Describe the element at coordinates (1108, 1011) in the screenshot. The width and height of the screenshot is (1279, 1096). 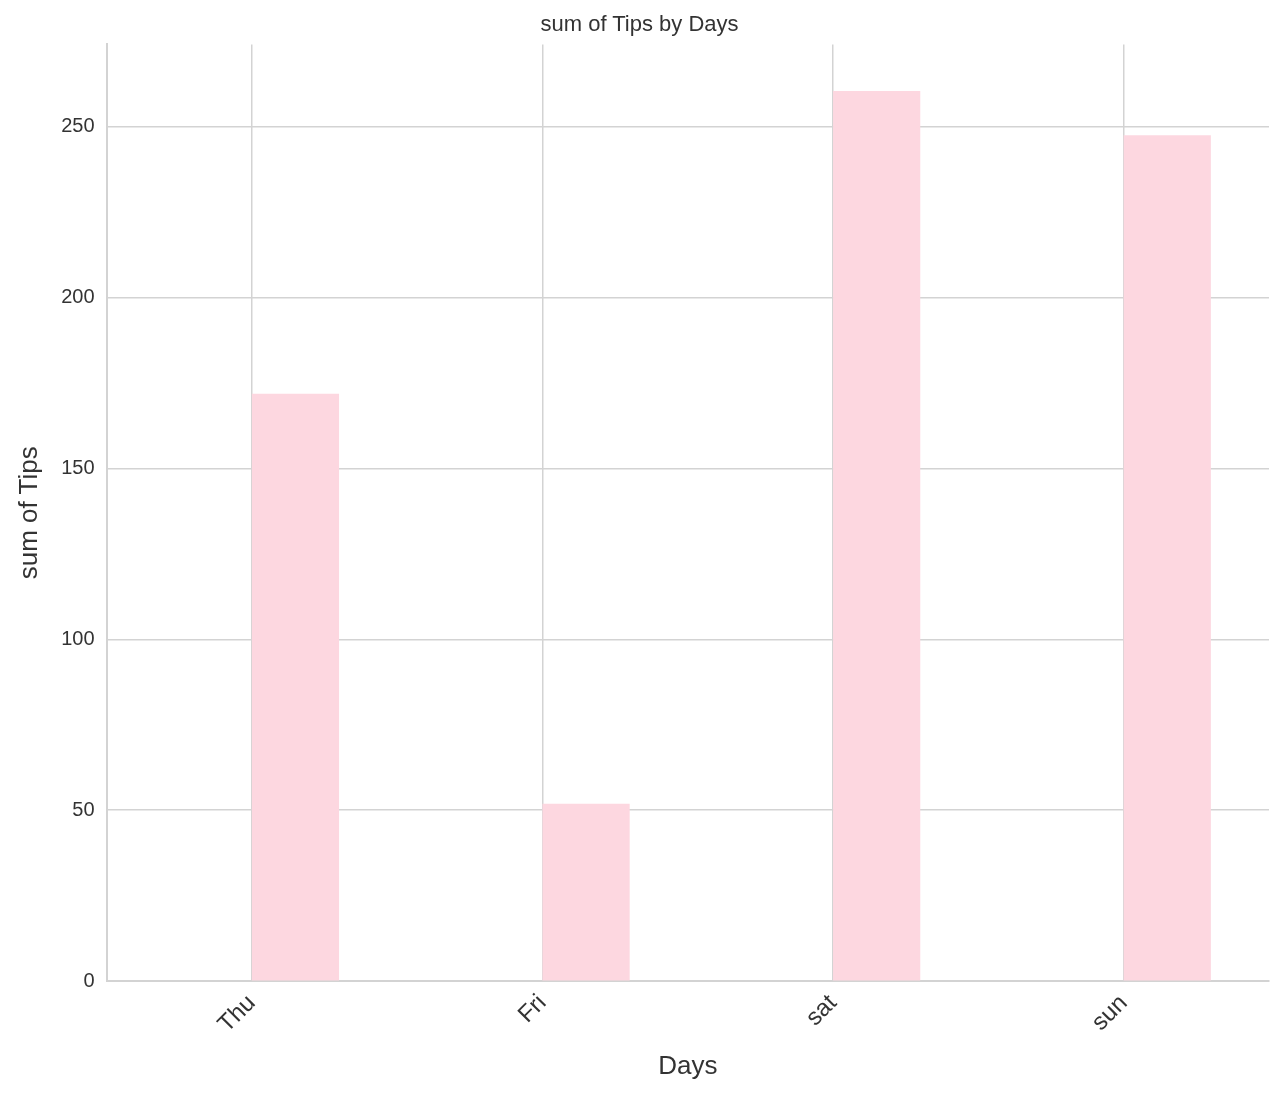
I see `x-tick-label: sun` at that location.